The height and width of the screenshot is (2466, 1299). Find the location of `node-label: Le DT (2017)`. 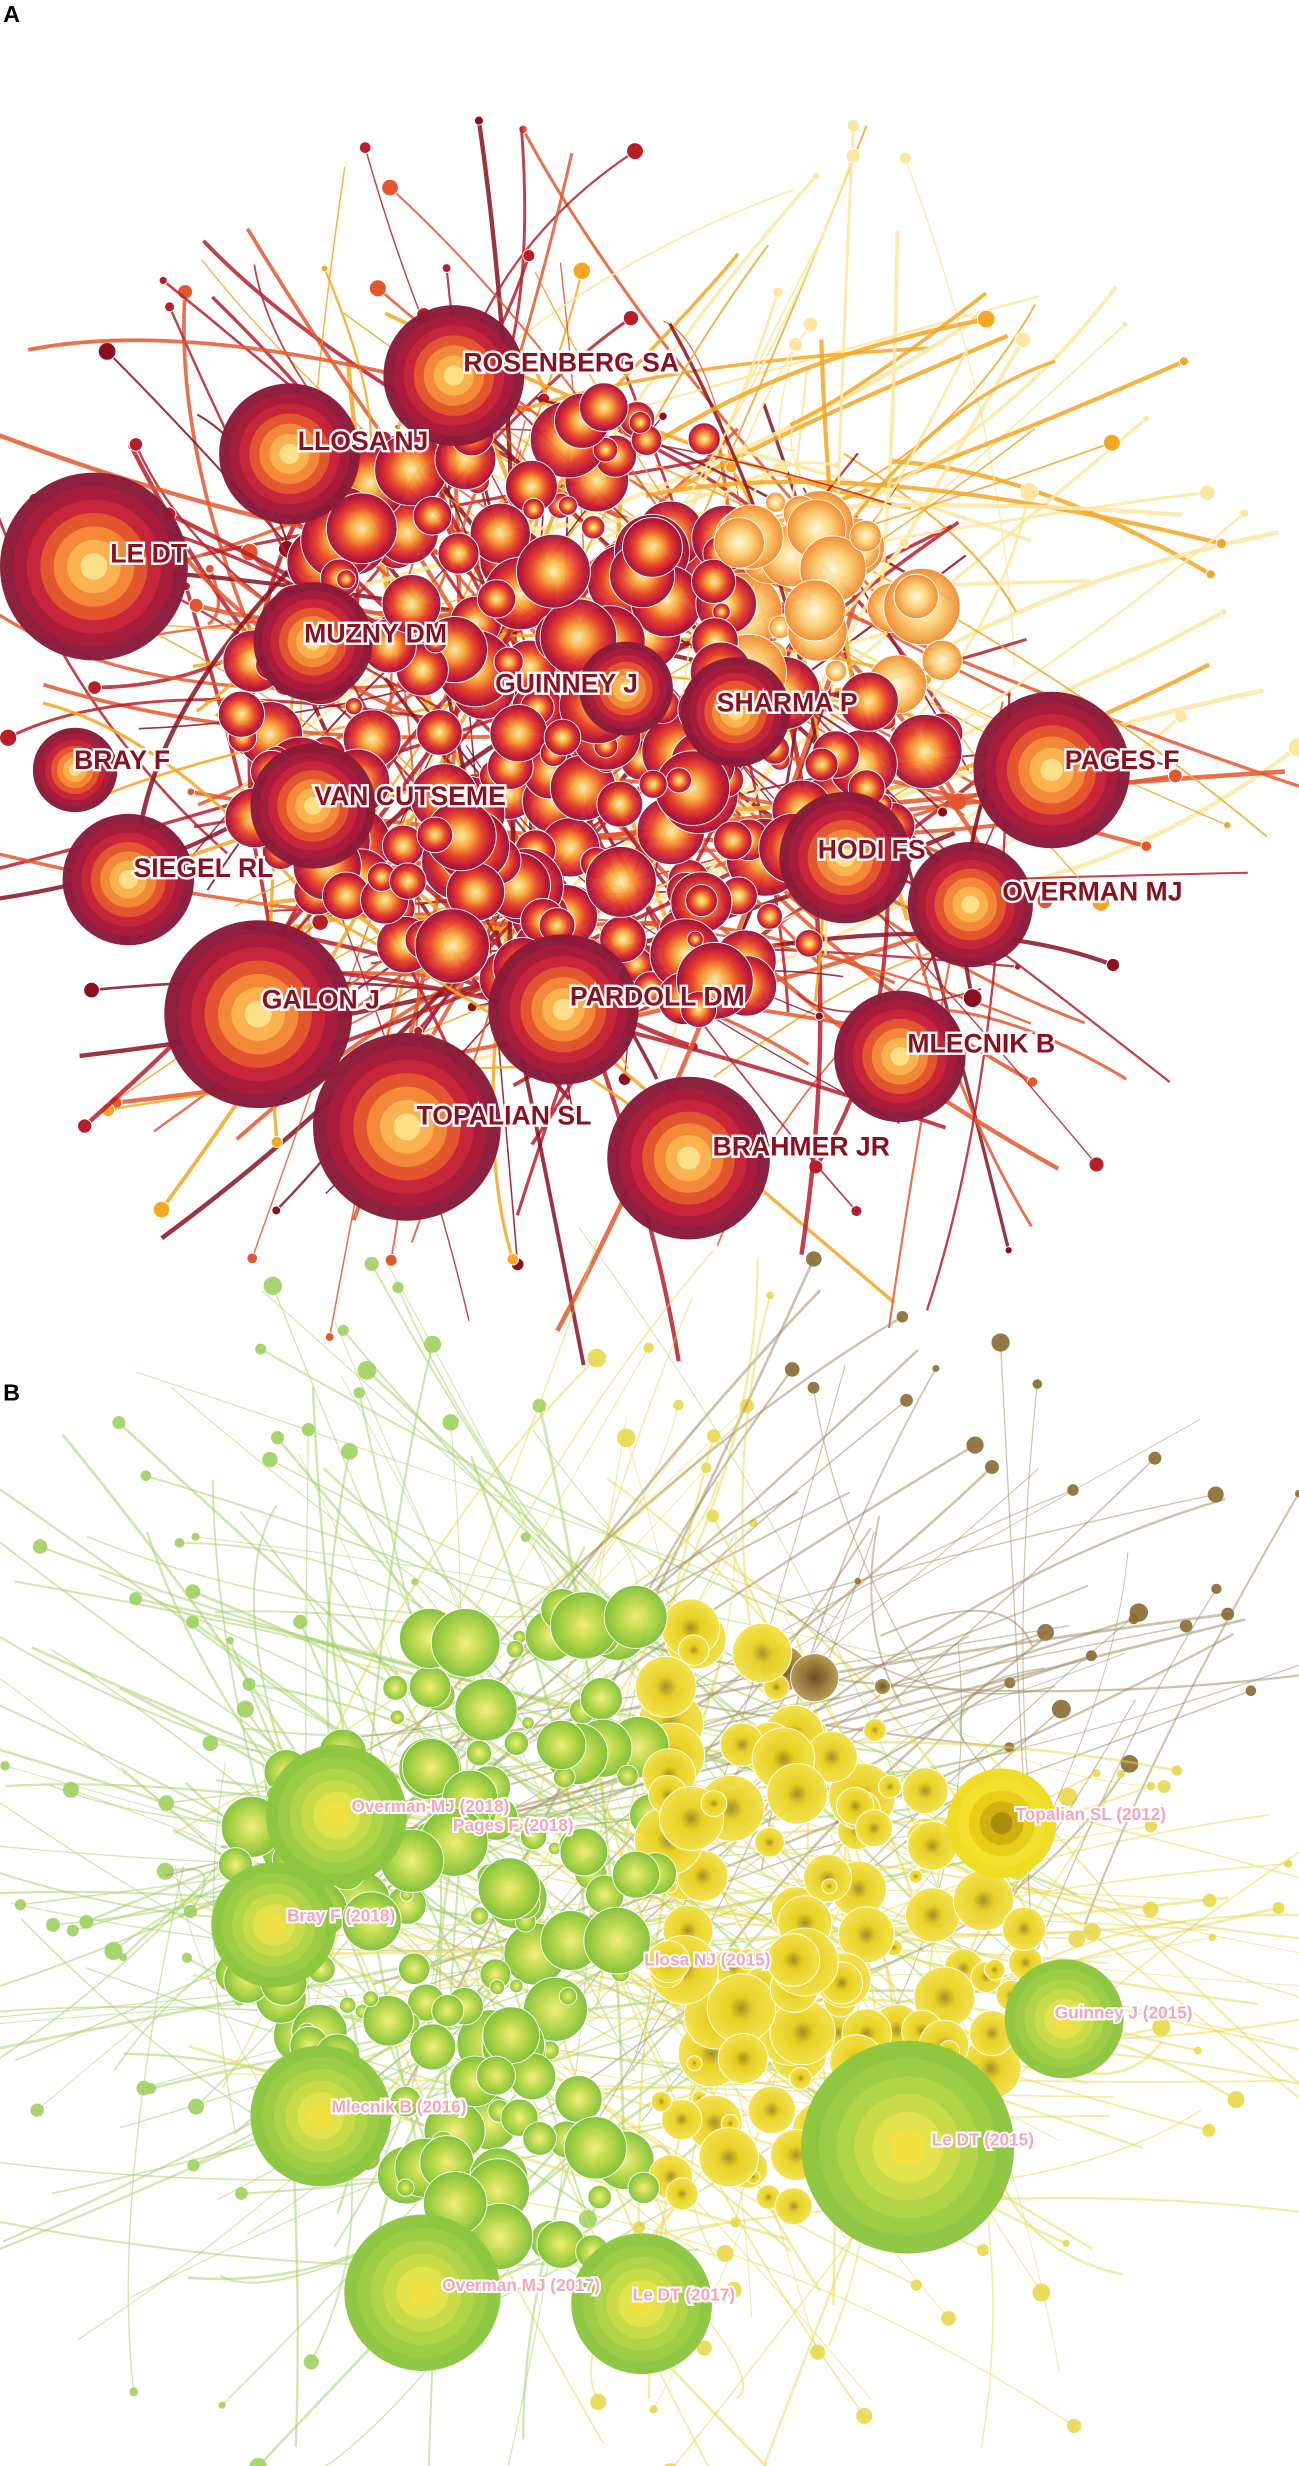

node-label: Le DT (2017) is located at coordinates (684, 2294).